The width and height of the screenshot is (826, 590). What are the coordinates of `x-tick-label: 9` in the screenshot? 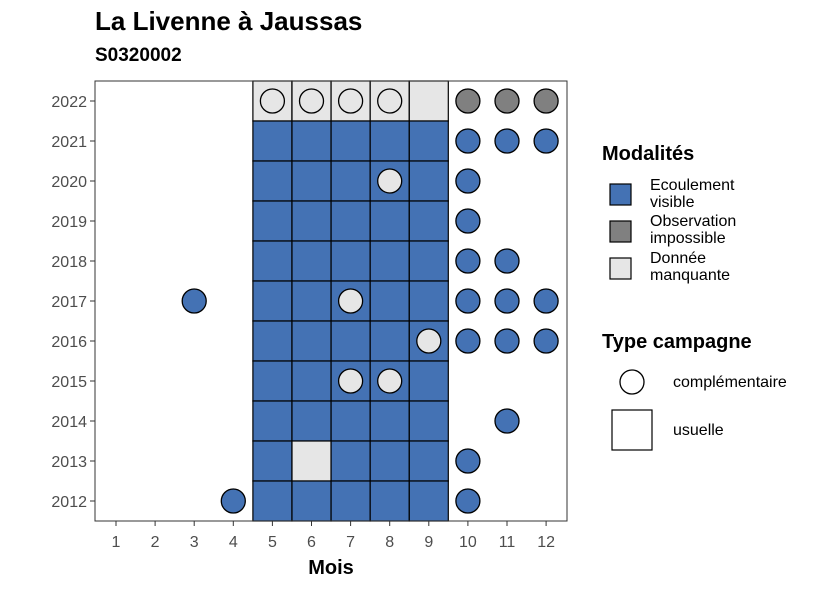 It's located at (428, 542).